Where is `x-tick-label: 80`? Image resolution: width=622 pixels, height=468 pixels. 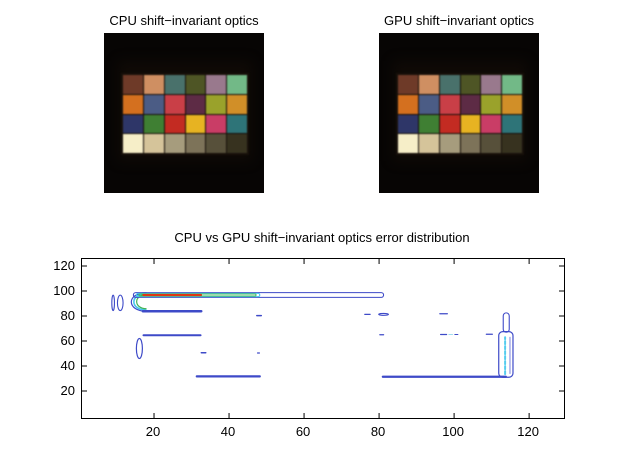 x-tick-label: 80 is located at coordinates (378, 431).